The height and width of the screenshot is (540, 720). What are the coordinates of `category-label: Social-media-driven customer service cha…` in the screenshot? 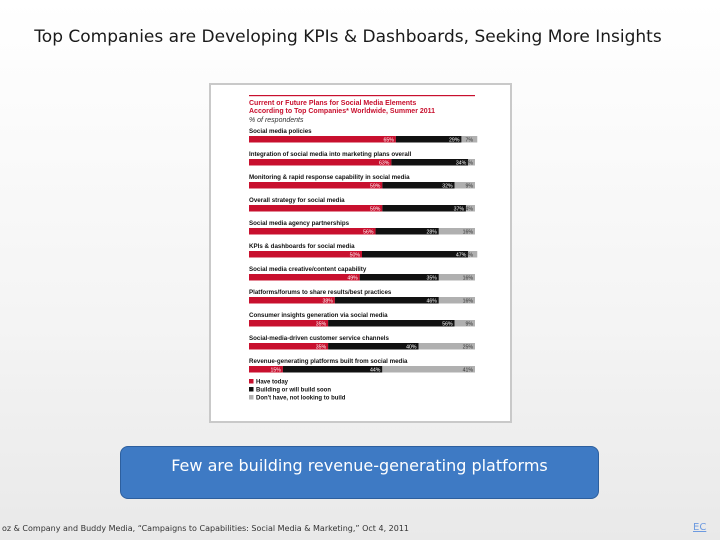 It's located at (319, 338).